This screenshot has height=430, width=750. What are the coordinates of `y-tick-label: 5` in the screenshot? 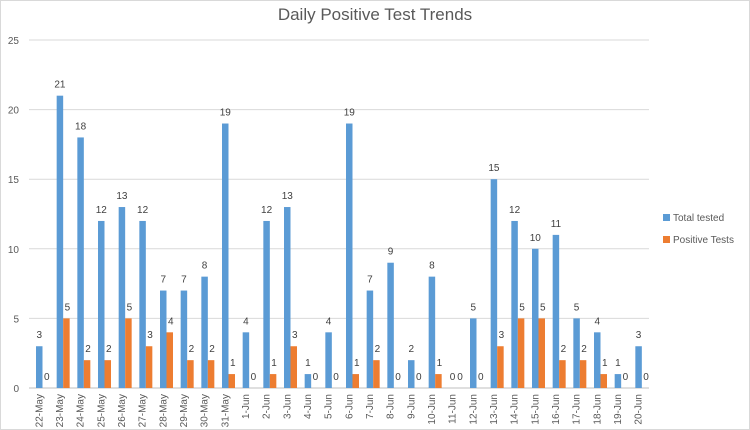 It's located at (16, 319).